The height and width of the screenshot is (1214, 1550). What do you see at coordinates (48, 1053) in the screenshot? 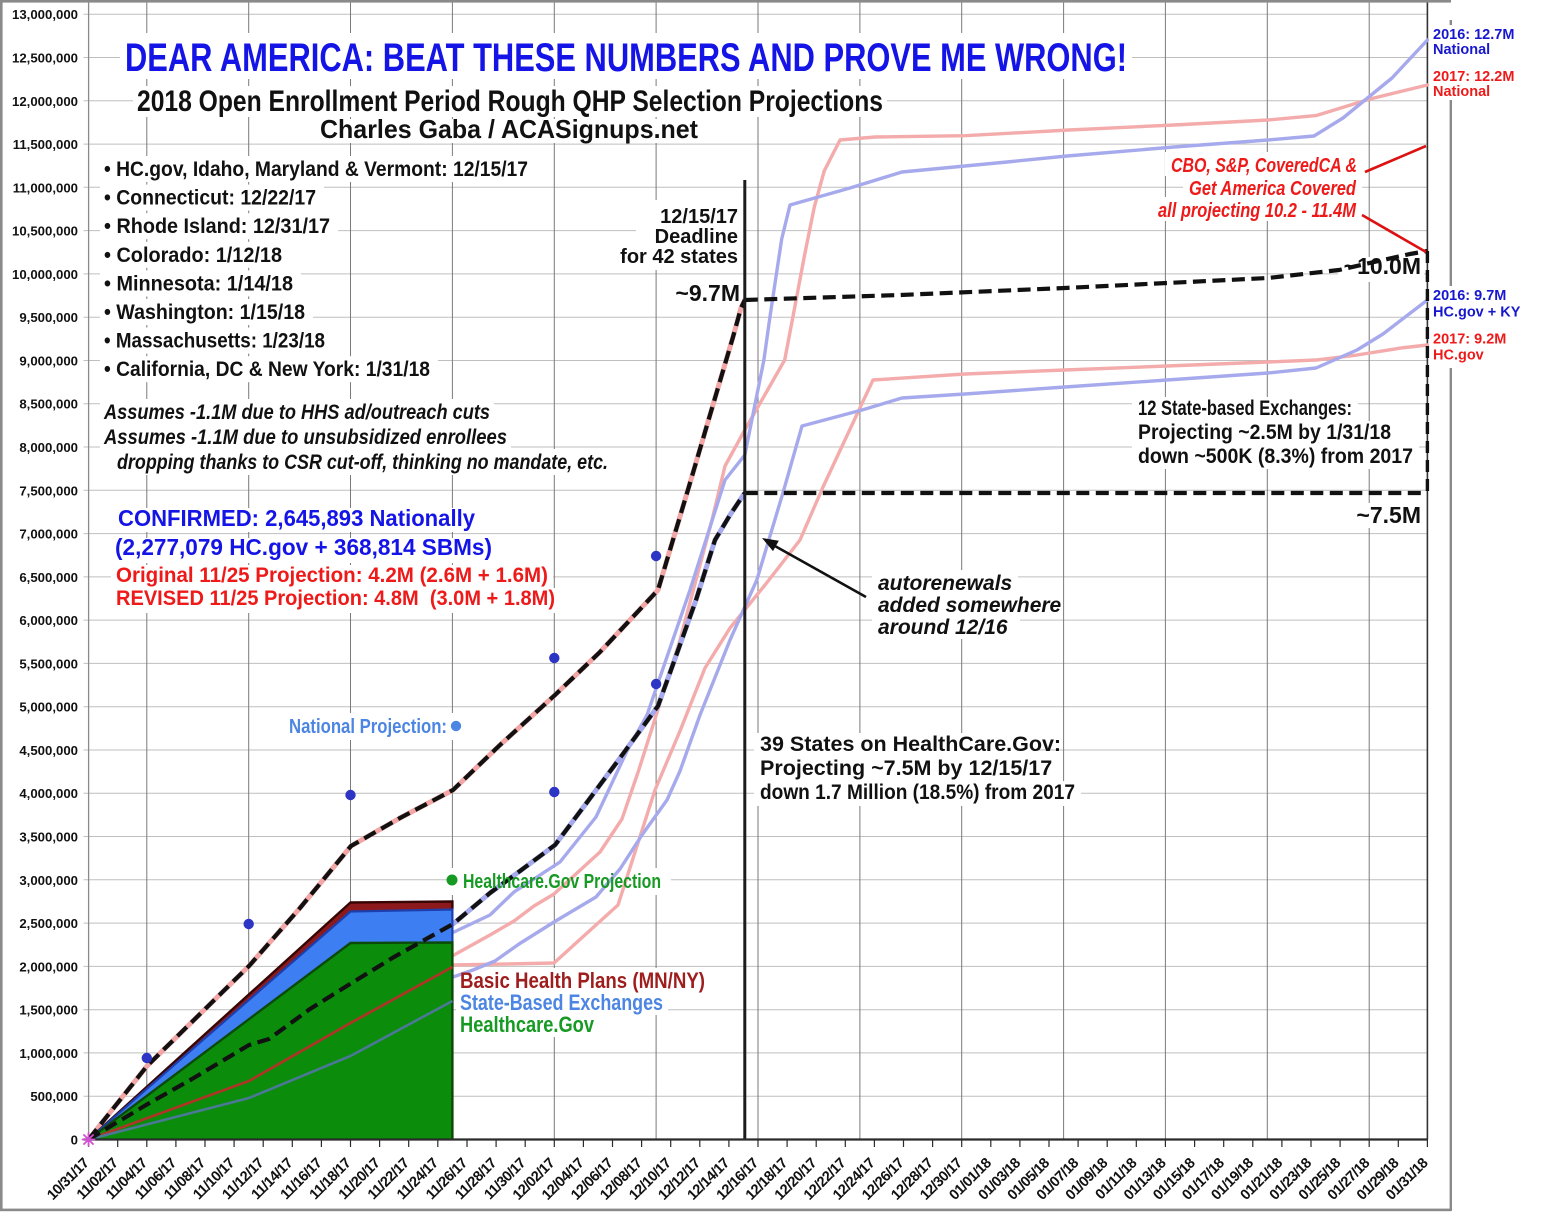
I see `svg-text: 1,000,000` at bounding box center [48, 1053].